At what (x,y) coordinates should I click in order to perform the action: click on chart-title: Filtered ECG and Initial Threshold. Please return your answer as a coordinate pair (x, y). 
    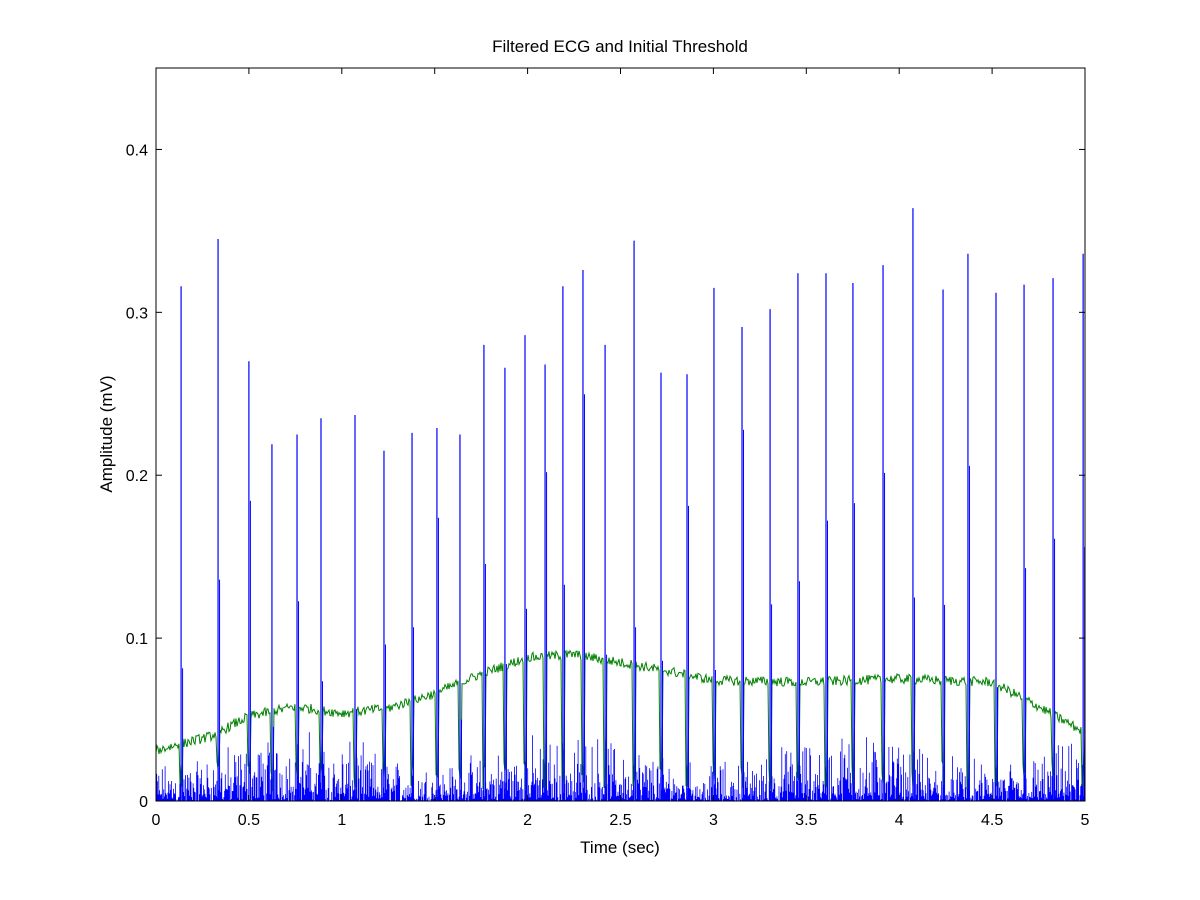
    Looking at the image, I should click on (620, 46).